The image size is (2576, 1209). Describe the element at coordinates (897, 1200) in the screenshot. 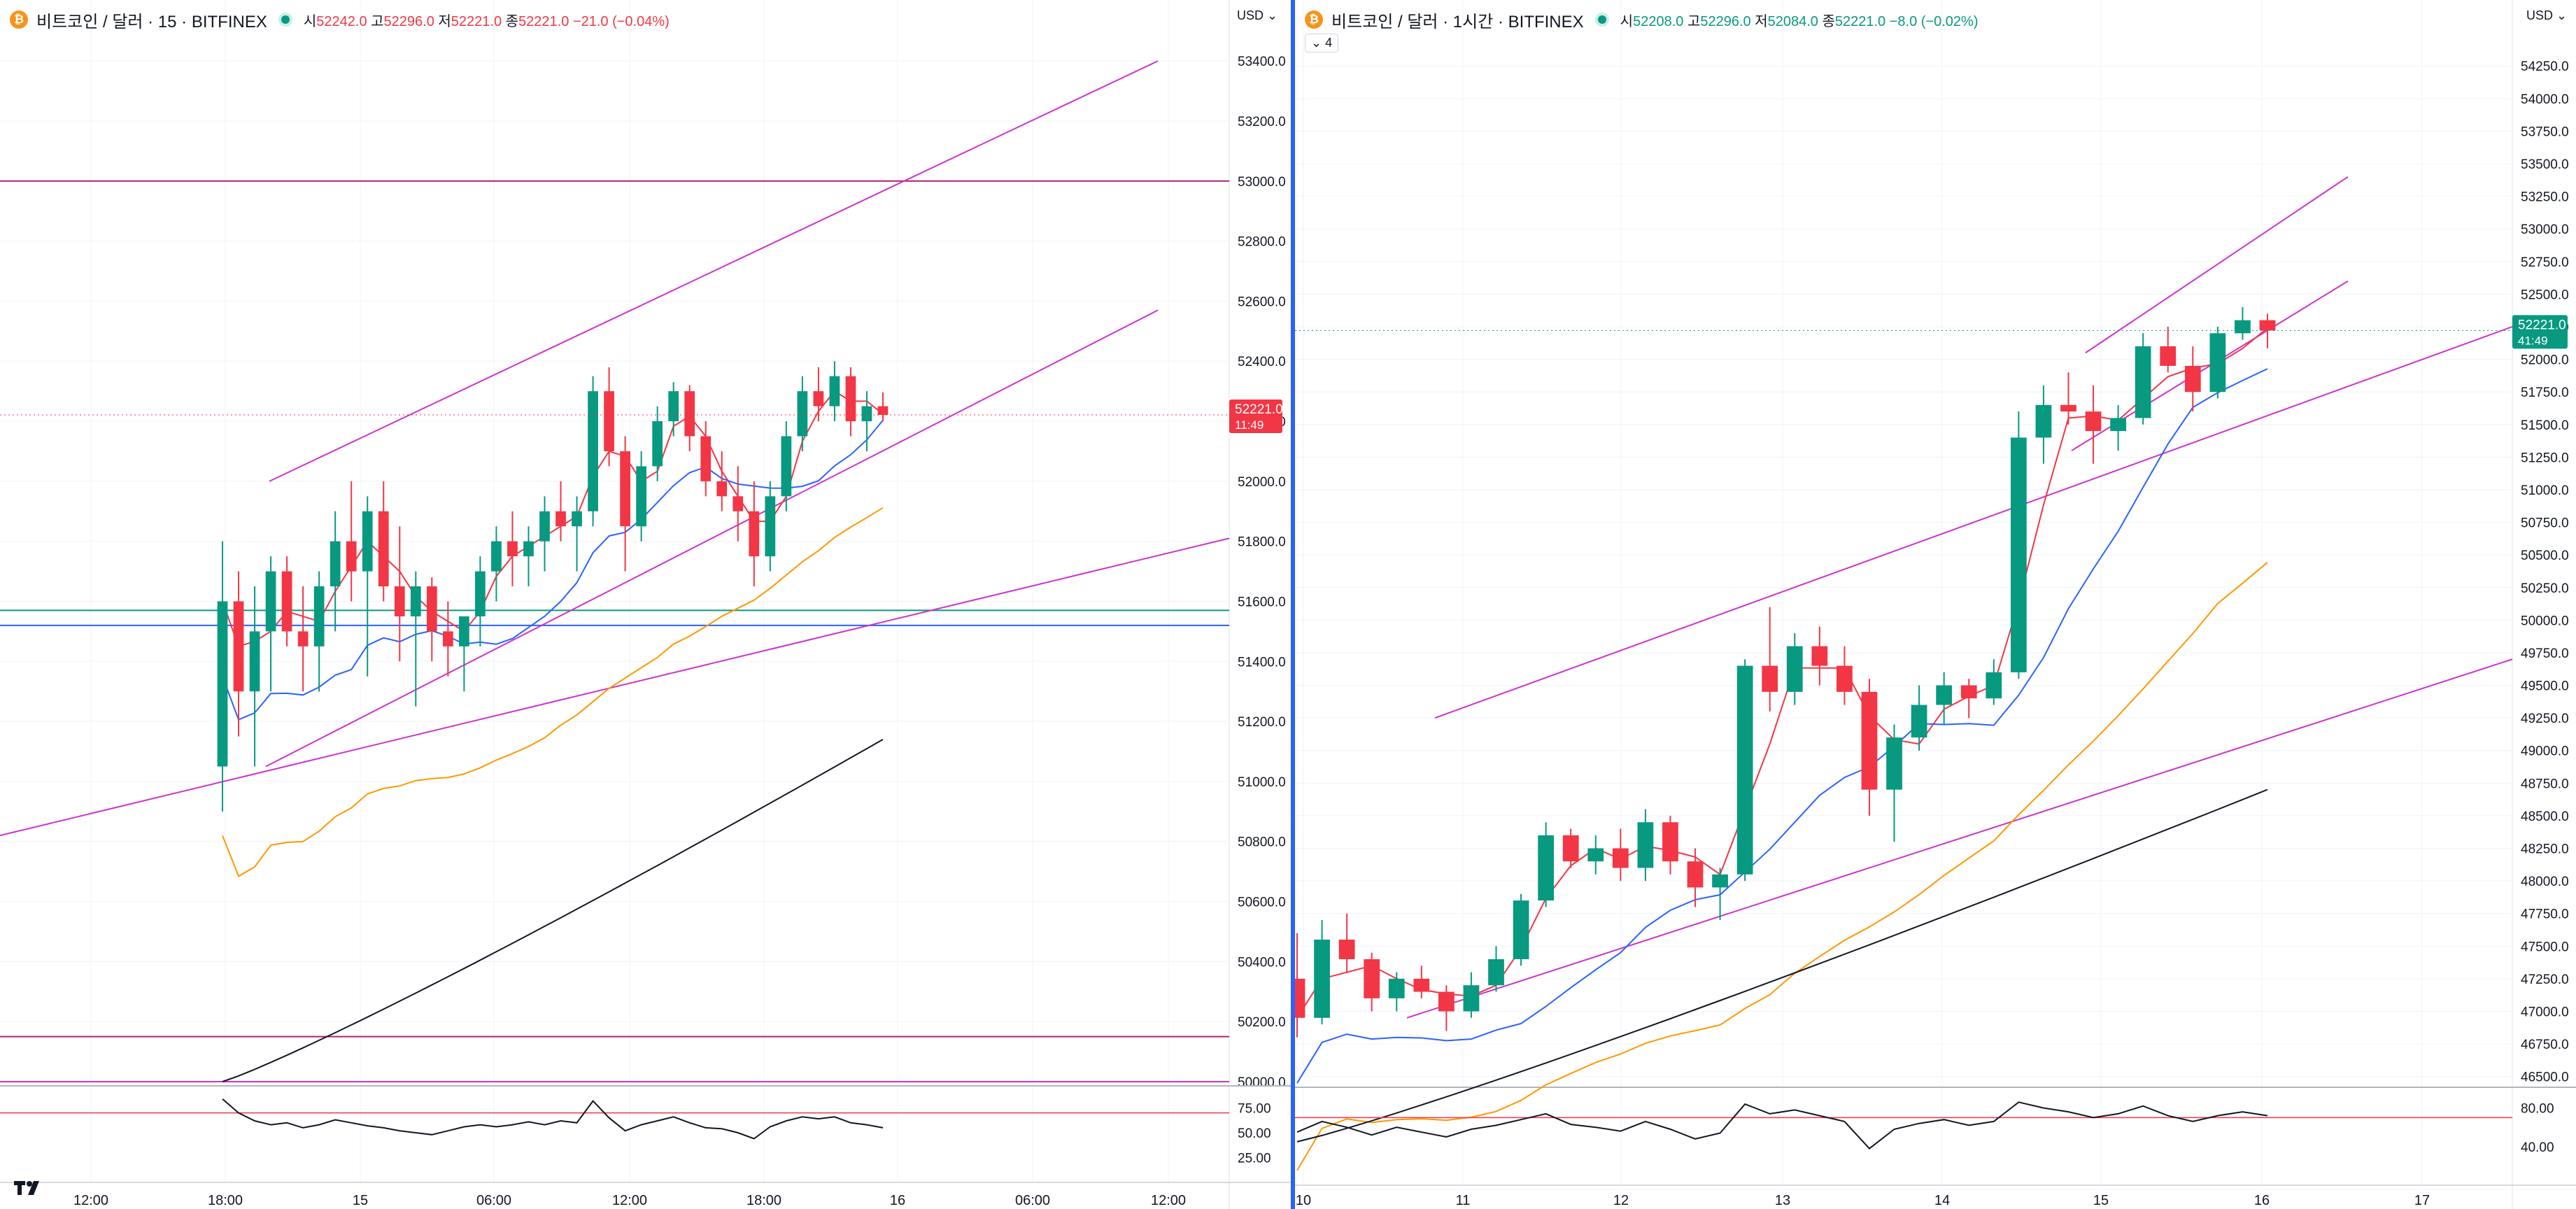

I see `time-tick-label: 16` at that location.